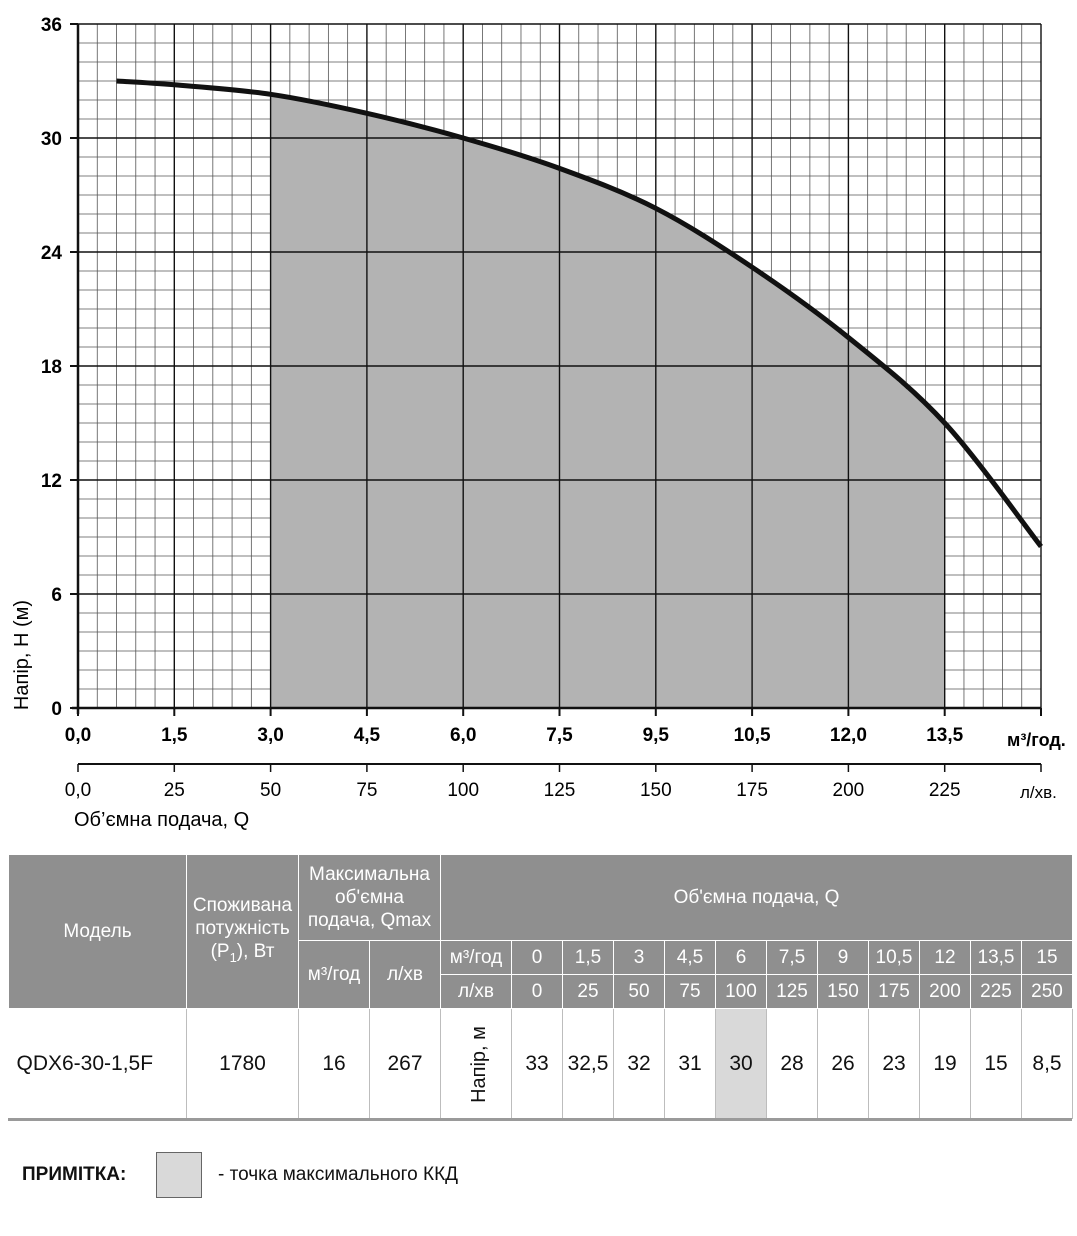 The height and width of the screenshot is (1236, 1077). I want to click on y-tick-label: 36, so click(51, 25).